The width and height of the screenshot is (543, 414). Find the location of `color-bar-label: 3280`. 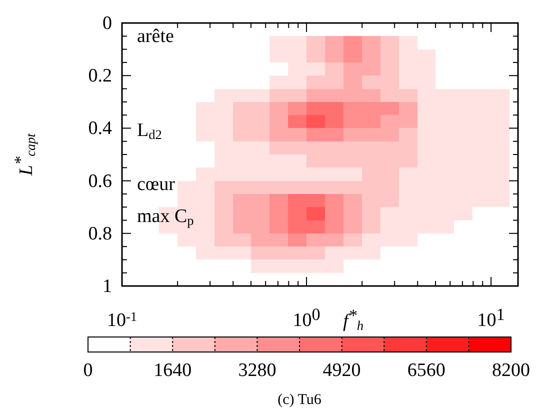

color-bar-label: 3280 is located at coordinates (257, 370).